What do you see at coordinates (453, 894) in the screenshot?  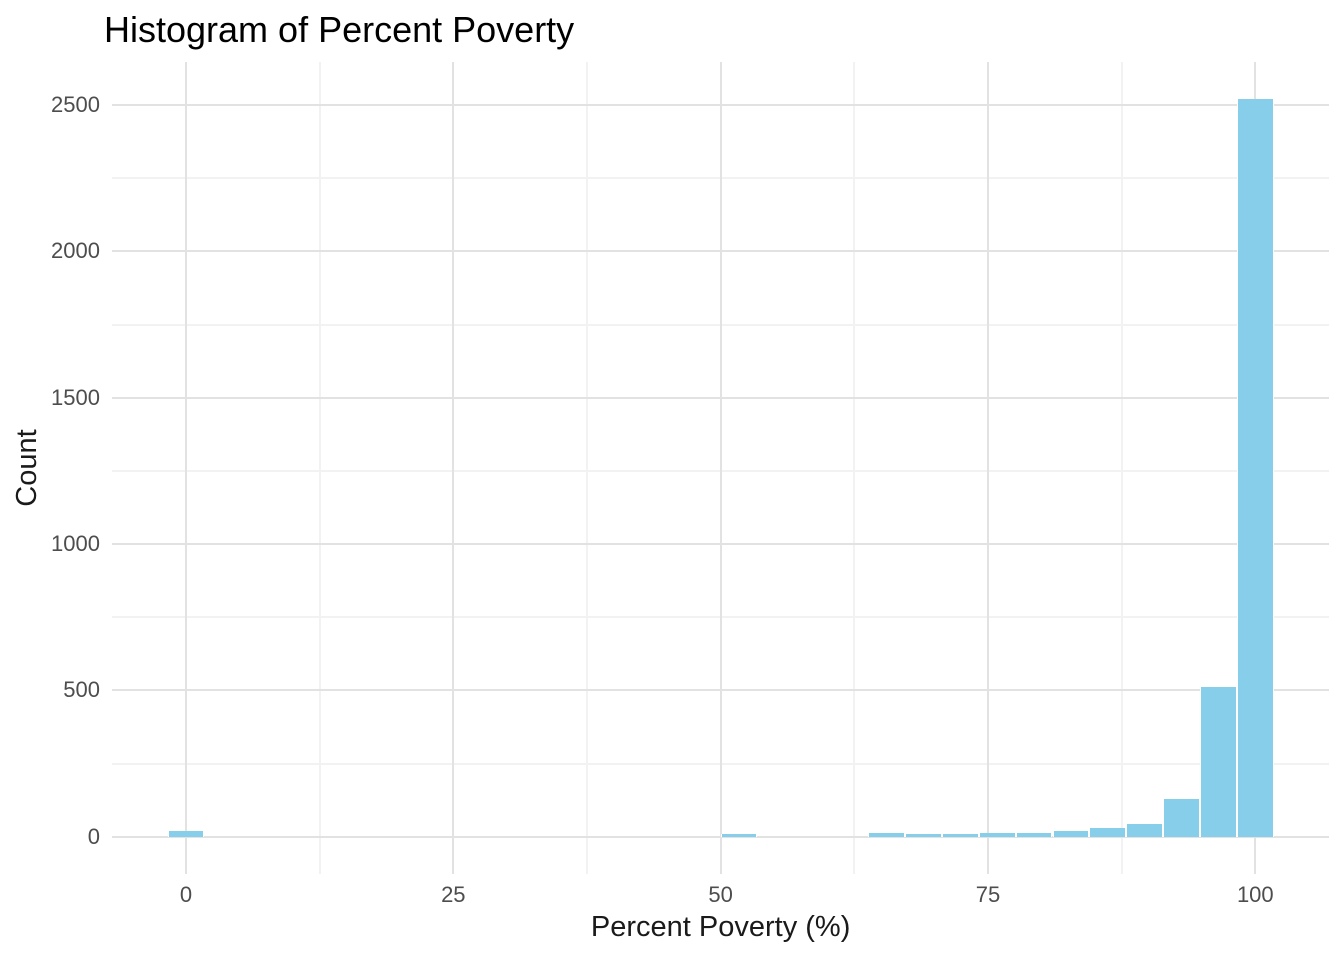 I see `x-tick-label: 25` at bounding box center [453, 894].